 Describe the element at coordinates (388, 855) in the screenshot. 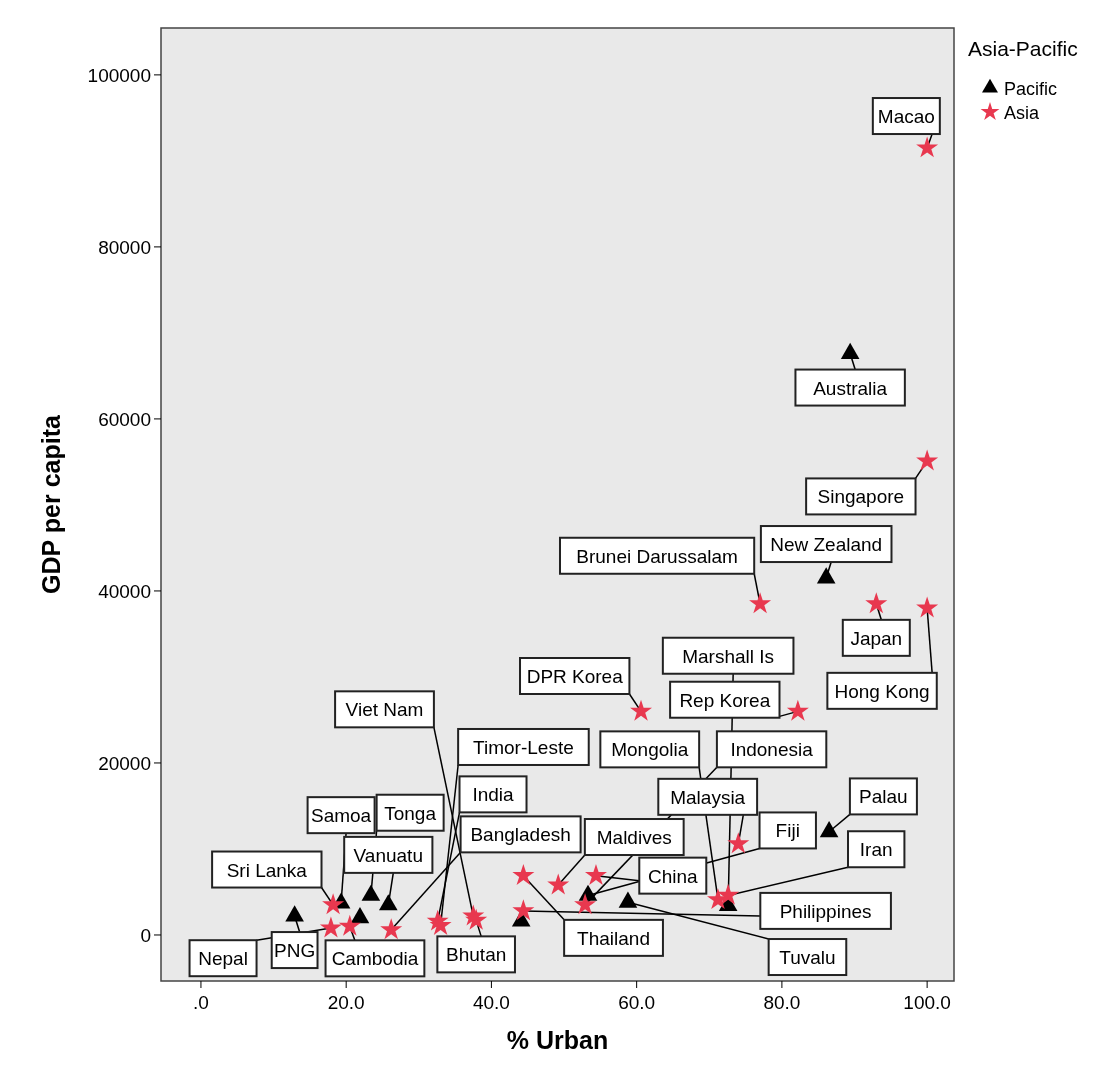

I see `annotation: Vanuatu` at that location.